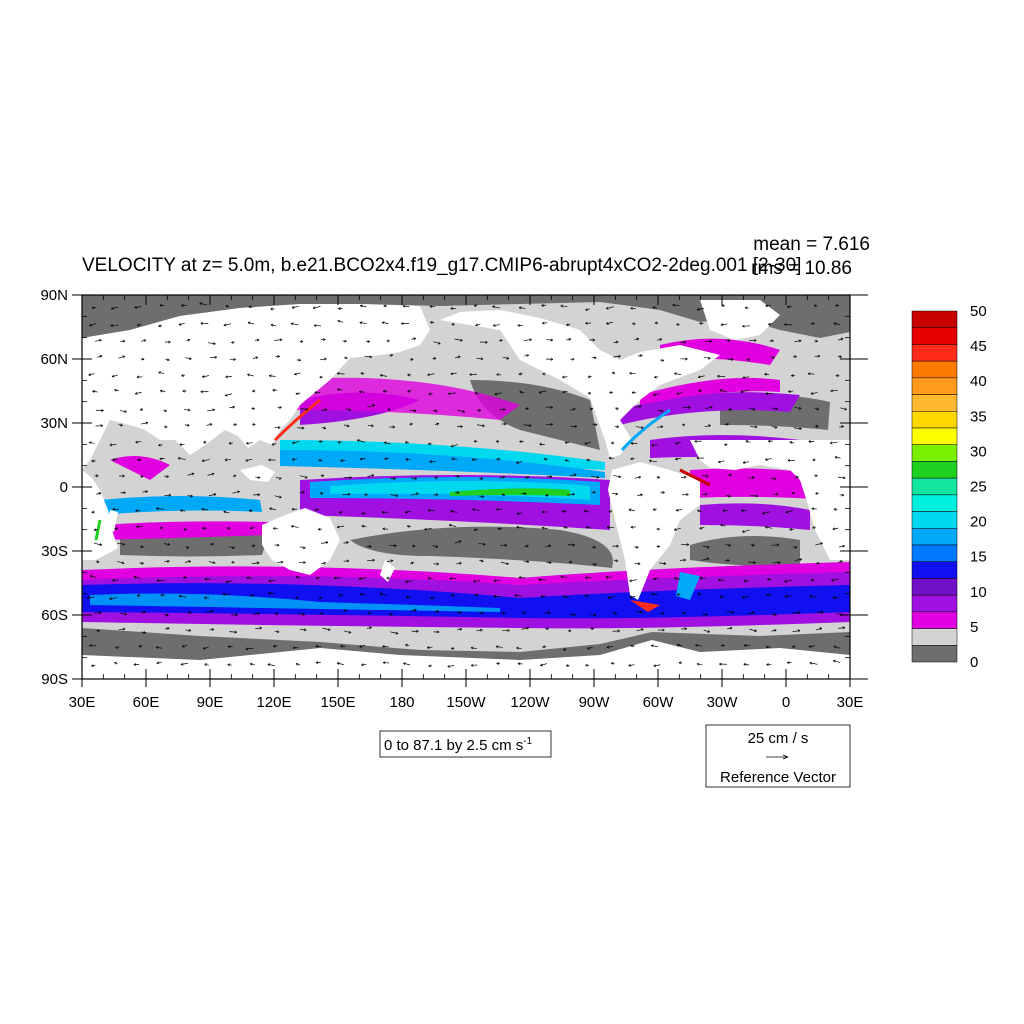 This screenshot has width=1024, height=1024. What do you see at coordinates (466, 702) in the screenshot?
I see `x-tick-label: 150W` at bounding box center [466, 702].